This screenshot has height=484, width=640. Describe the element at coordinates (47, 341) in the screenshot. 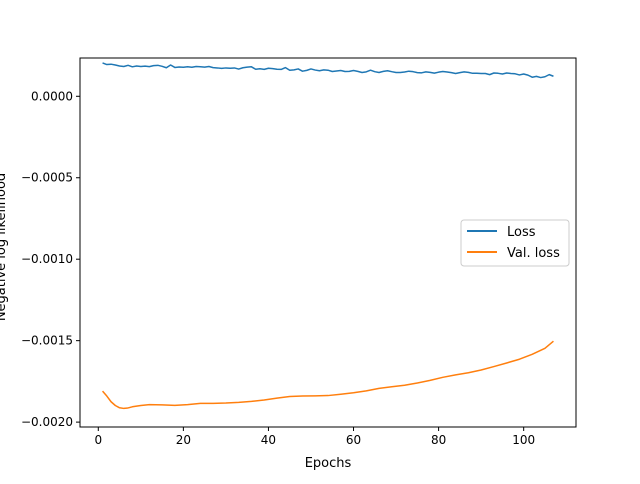

I see `y-tick-label: −0.0015` at that location.